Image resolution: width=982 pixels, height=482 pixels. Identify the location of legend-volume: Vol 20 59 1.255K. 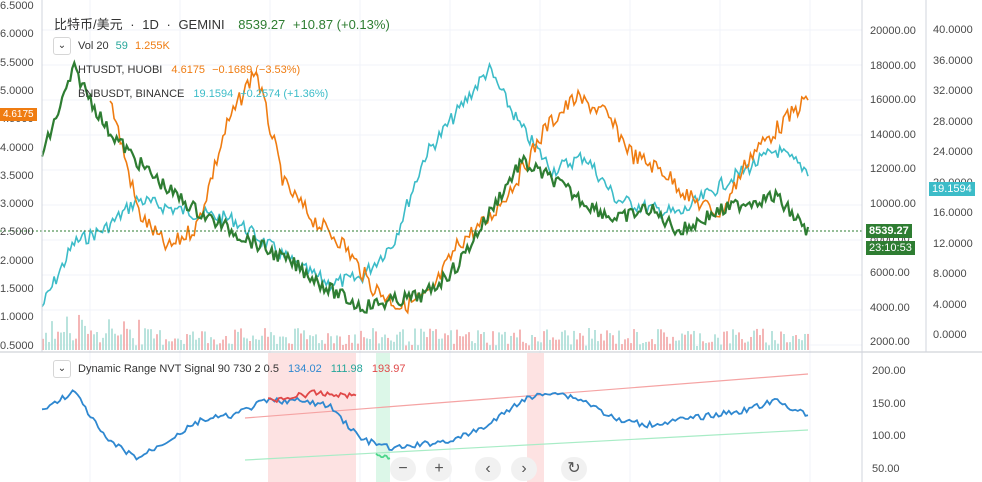
(124, 46).